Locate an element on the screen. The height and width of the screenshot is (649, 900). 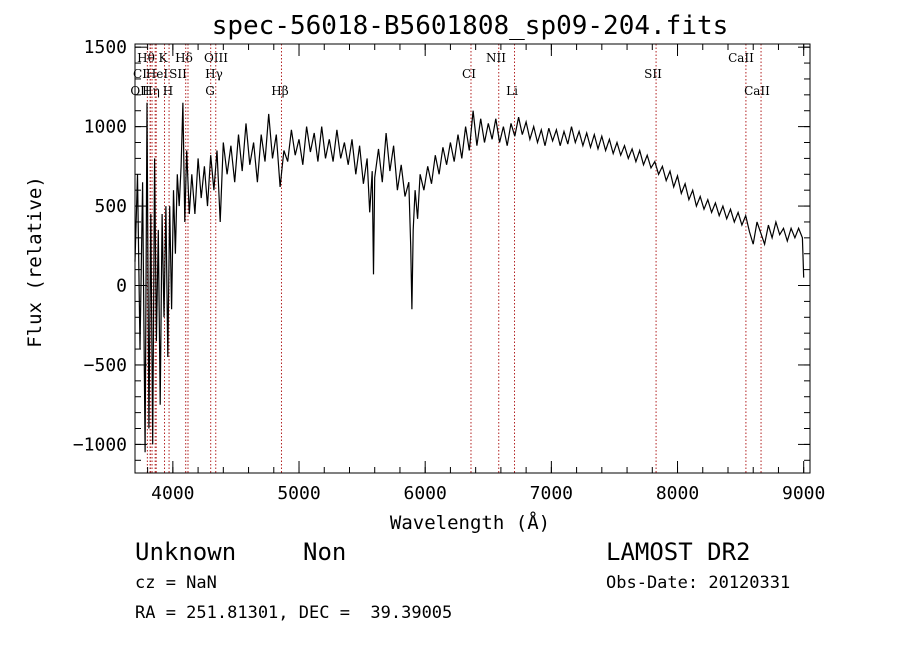
y-tick-label: 500 is located at coordinates (110, 206).